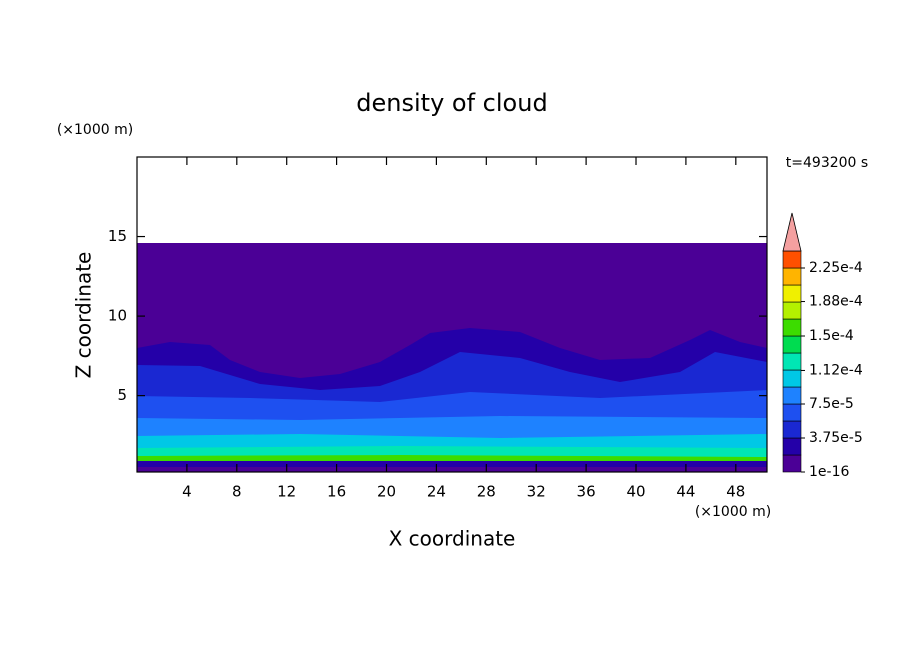  I want to click on x-tick-label: 28, so click(486, 492).